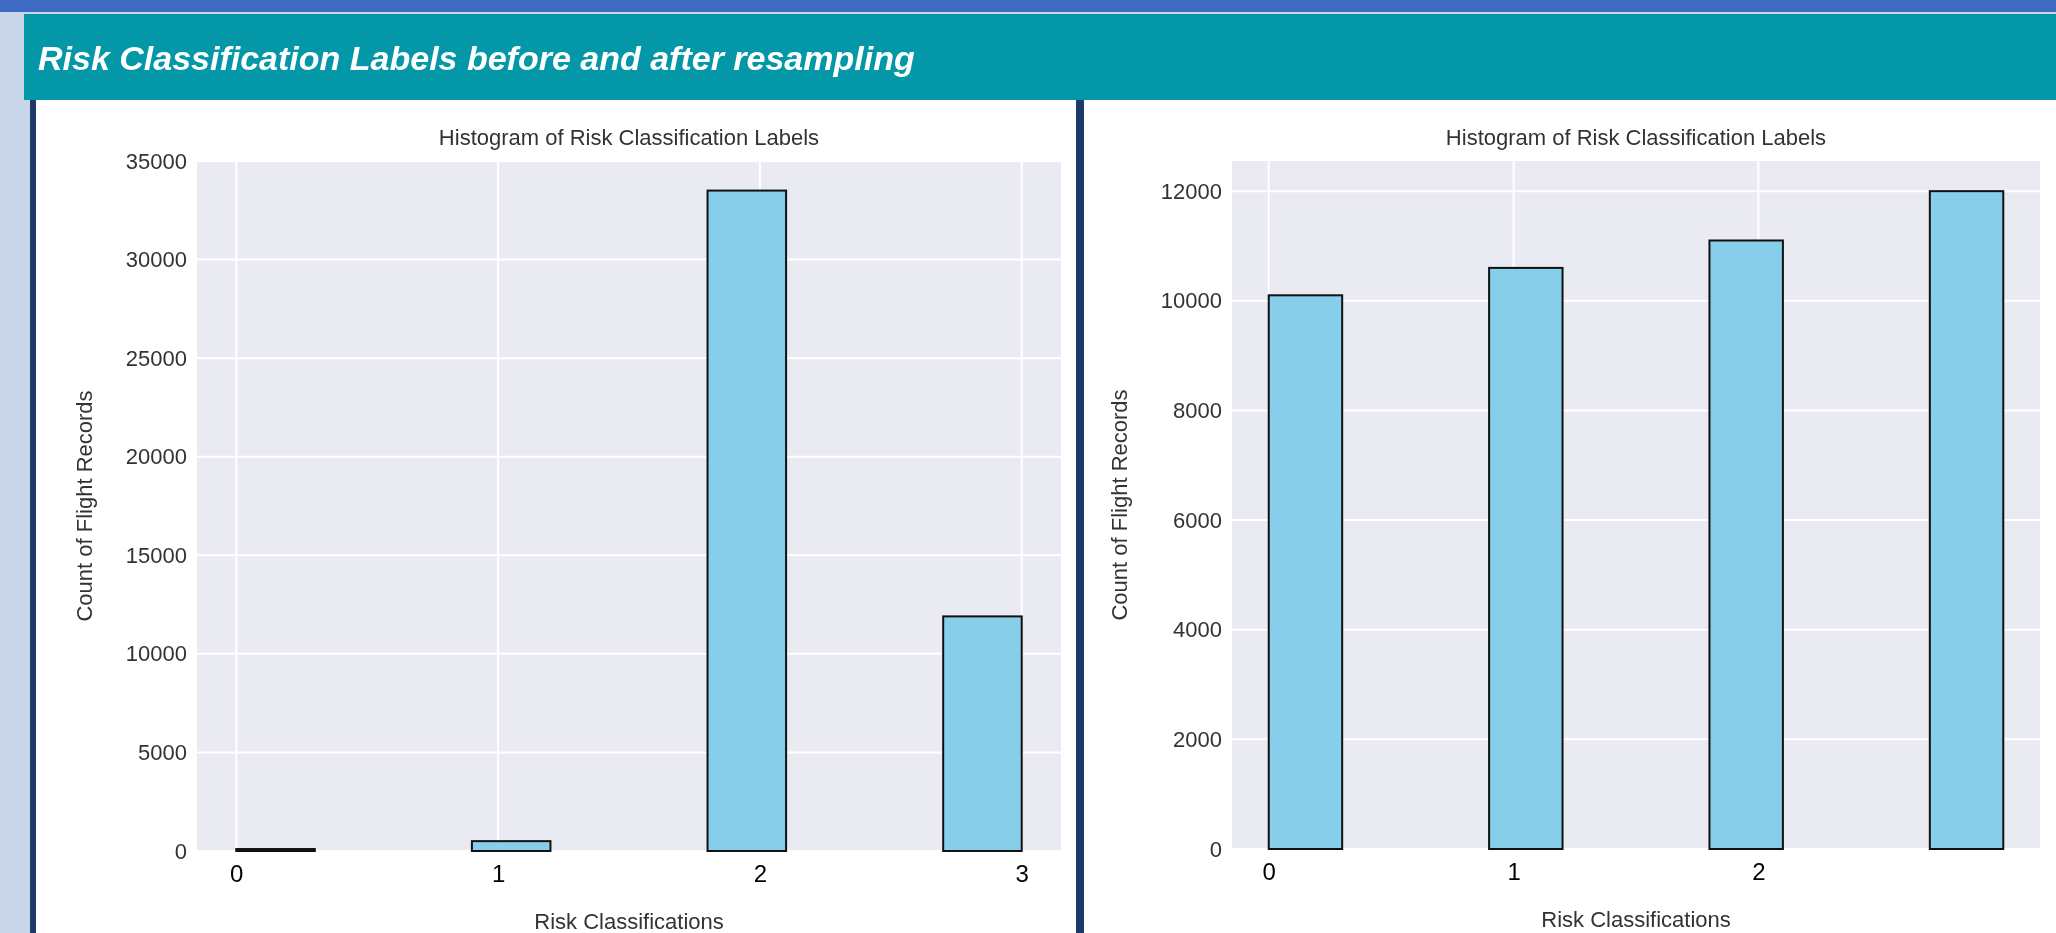 Image resolution: width=2056 pixels, height=933 pixels. What do you see at coordinates (156, 555) in the screenshot?
I see `y-tick-label: 15000` at bounding box center [156, 555].